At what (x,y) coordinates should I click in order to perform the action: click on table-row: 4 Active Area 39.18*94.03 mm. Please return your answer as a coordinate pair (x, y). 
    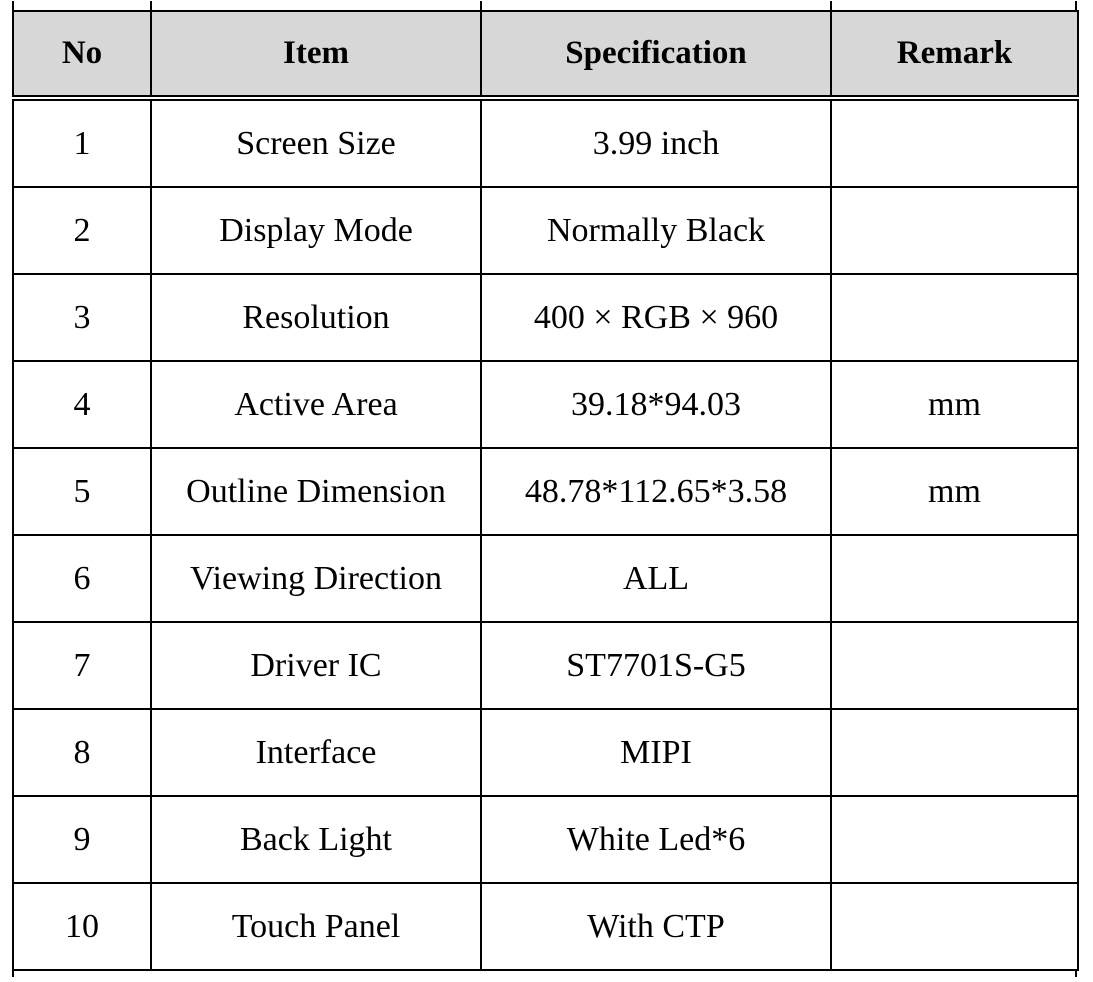
    Looking at the image, I should click on (545, 404).